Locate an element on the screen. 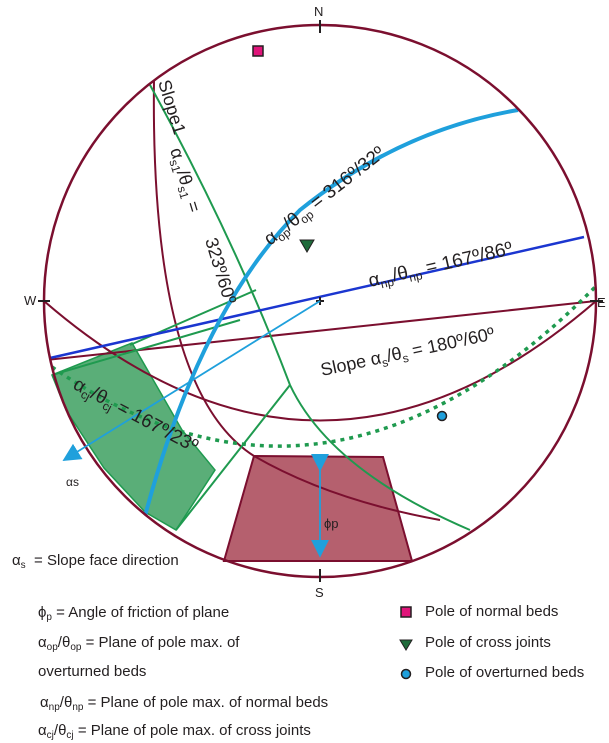  green-line-s is located at coordinates (233, 457).